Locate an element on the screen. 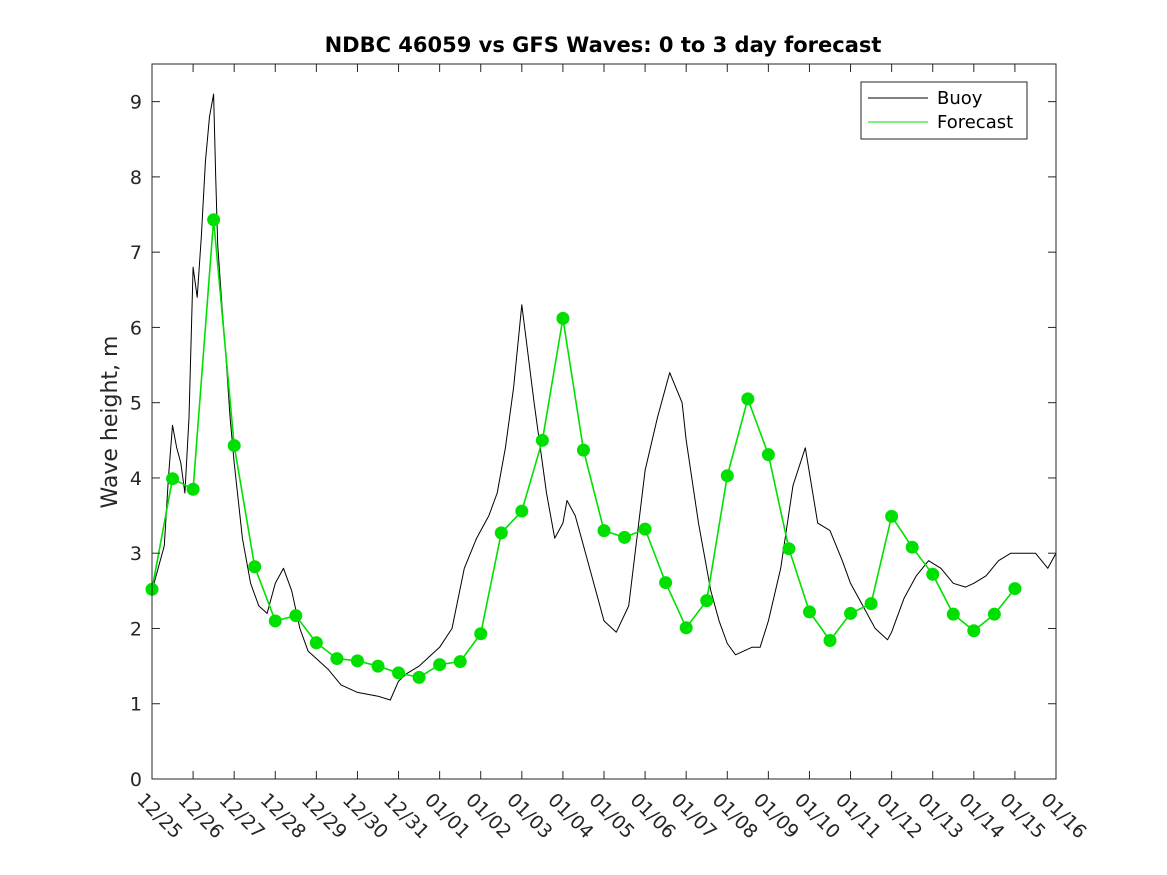 The width and height of the screenshot is (1167, 875). y-tick-label: 1 is located at coordinates (136, 705).